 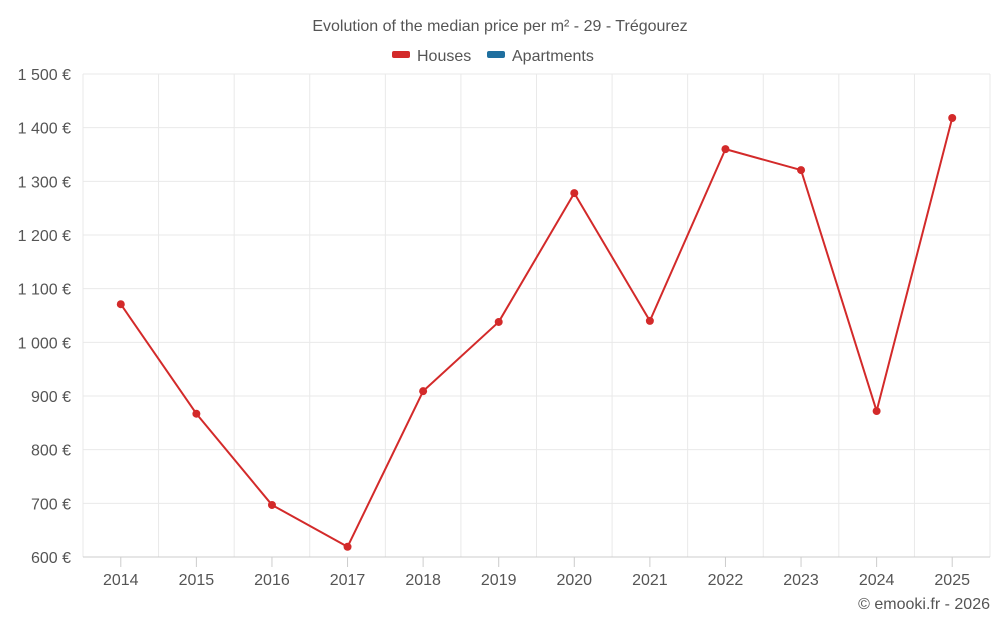 What do you see at coordinates (924, 604) in the screenshot?
I see `credit: © emooki.fr - 2026` at bounding box center [924, 604].